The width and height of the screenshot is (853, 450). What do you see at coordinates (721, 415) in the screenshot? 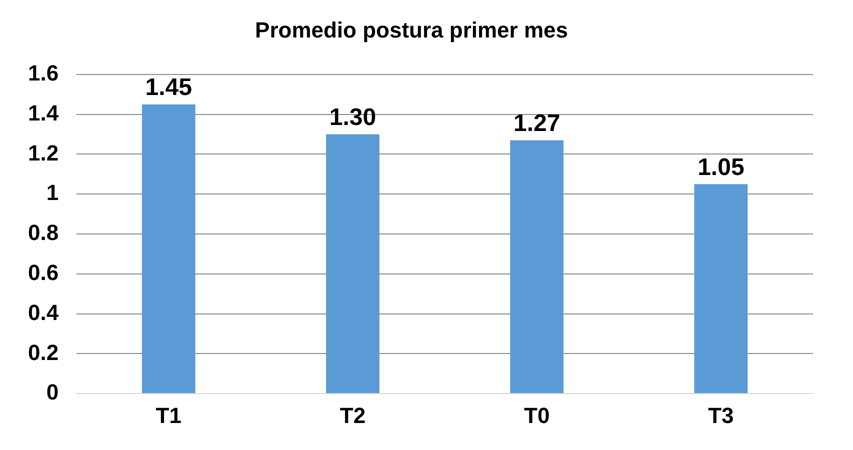
I see `x-tick-label: T3` at bounding box center [721, 415].